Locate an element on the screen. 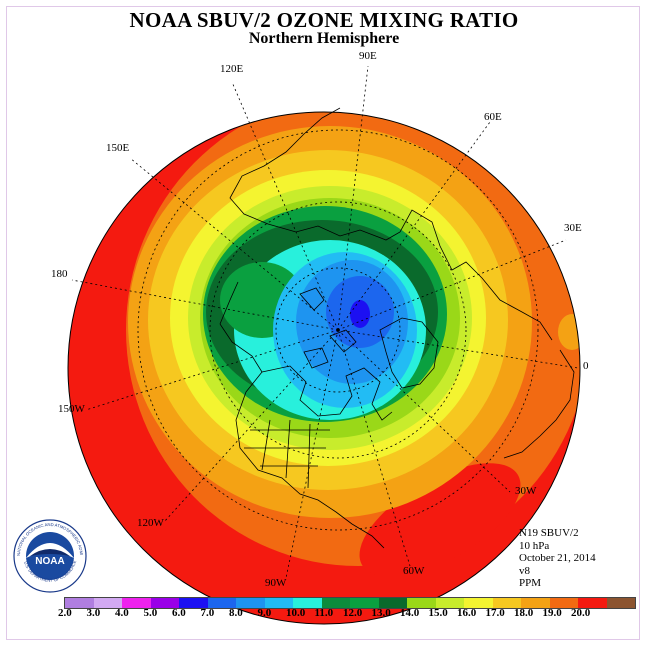 The width and height of the screenshot is (648, 648). color-scale-tick-label: 10.0 is located at coordinates (296, 613).